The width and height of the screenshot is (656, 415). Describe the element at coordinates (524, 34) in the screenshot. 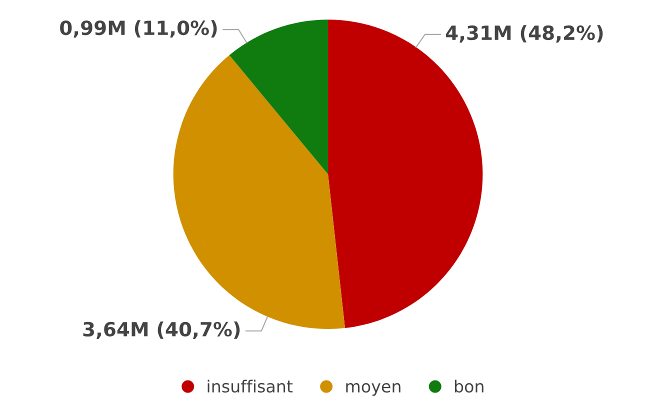

I see `data-label: 4,31M (48,2%)` at that location.